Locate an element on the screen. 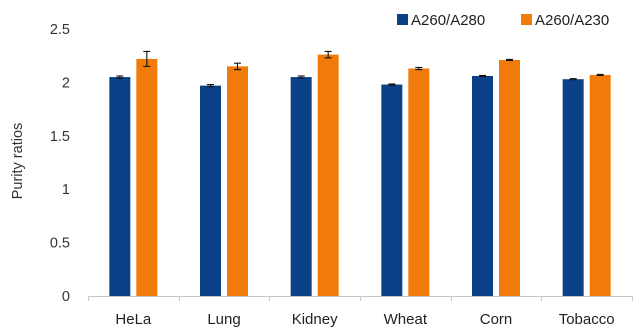 The image size is (640, 330). y-tick-label: 1.5 is located at coordinates (60, 137).